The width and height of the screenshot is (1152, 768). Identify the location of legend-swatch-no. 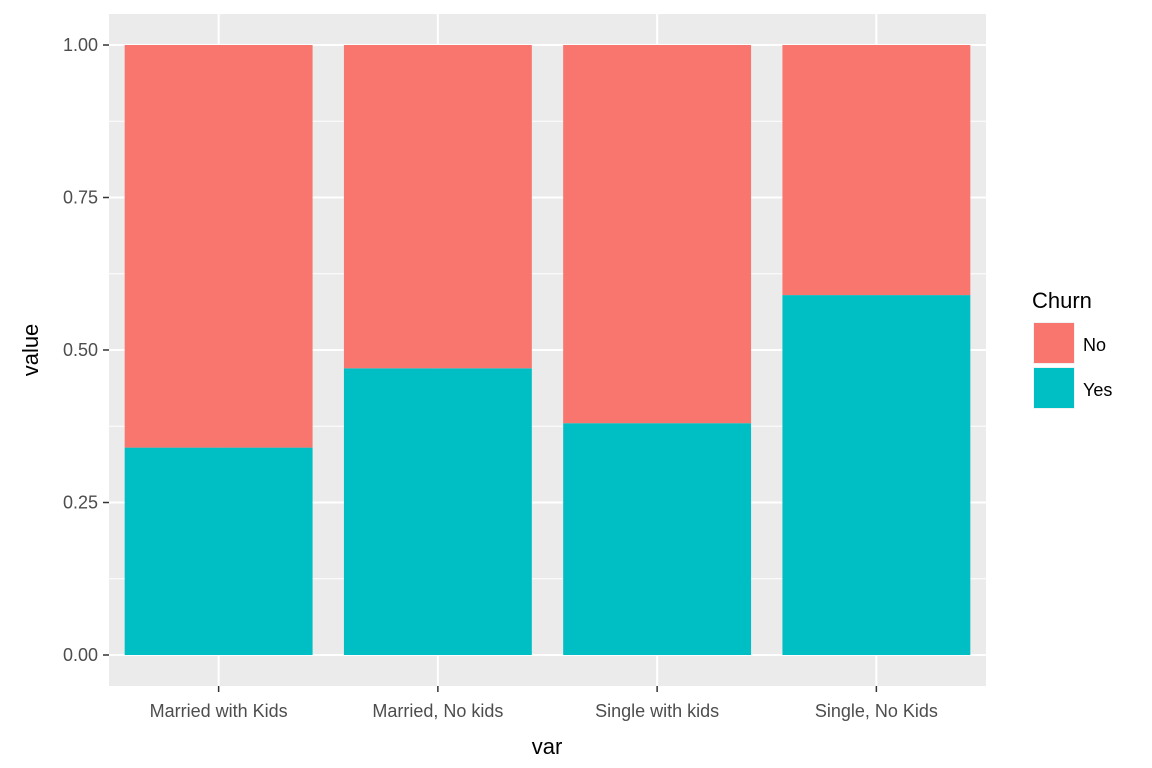
(1054, 343).